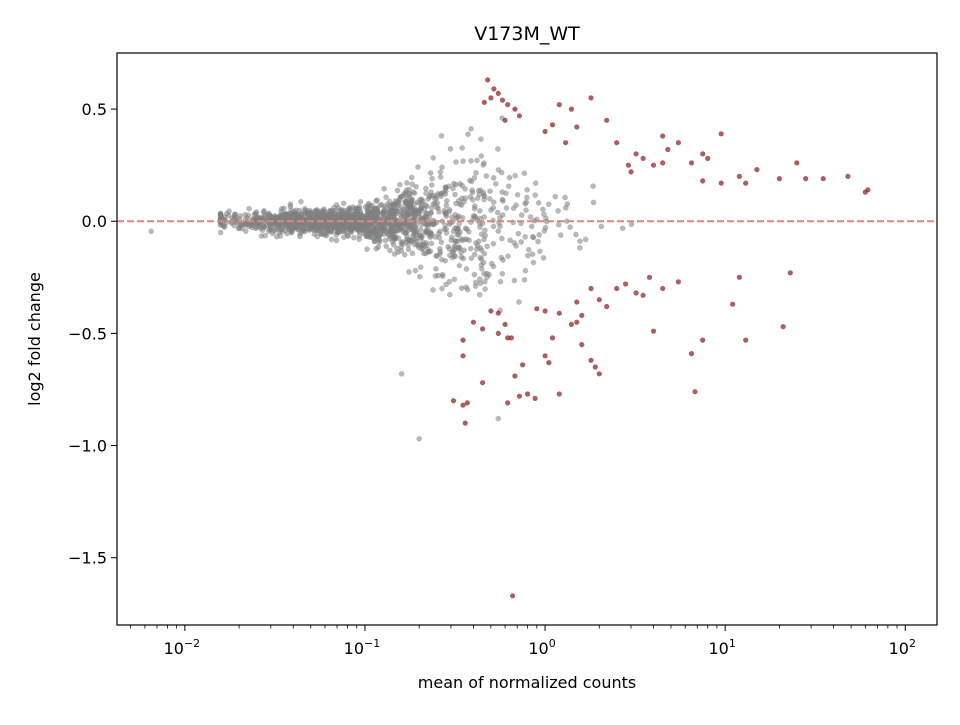 Image resolution: width=960 pixels, height=725 pixels. What do you see at coordinates (94, 221) in the screenshot?
I see `y-tick-label: 0.0` at bounding box center [94, 221].